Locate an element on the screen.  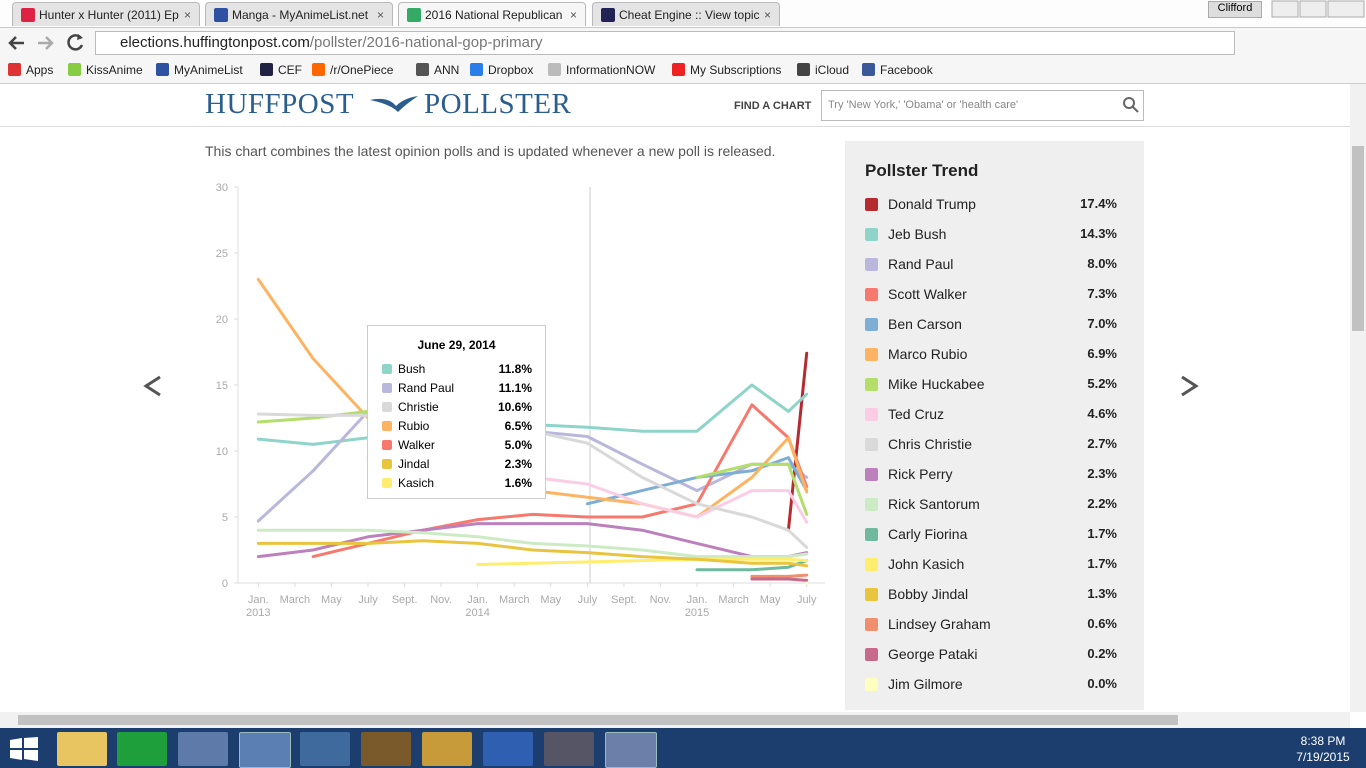
legend-item: Rand Paul 8.0% is located at coordinates (991, 265).